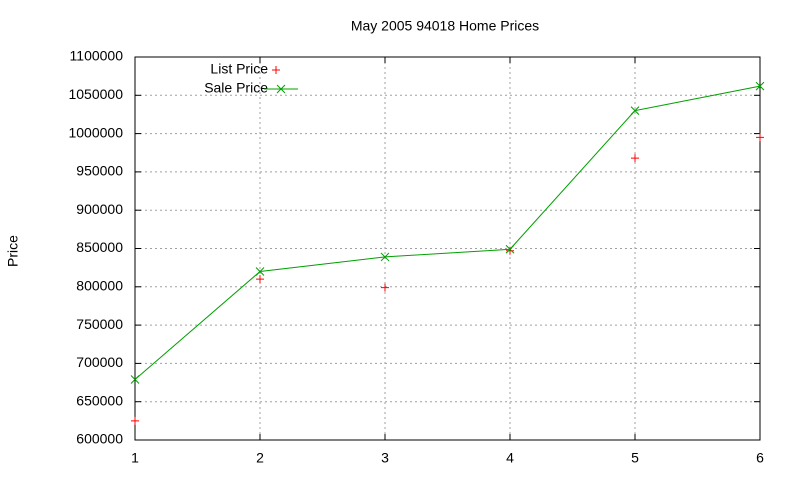 The height and width of the screenshot is (480, 800). I want to click on legend-label: List Price, so click(239, 69).